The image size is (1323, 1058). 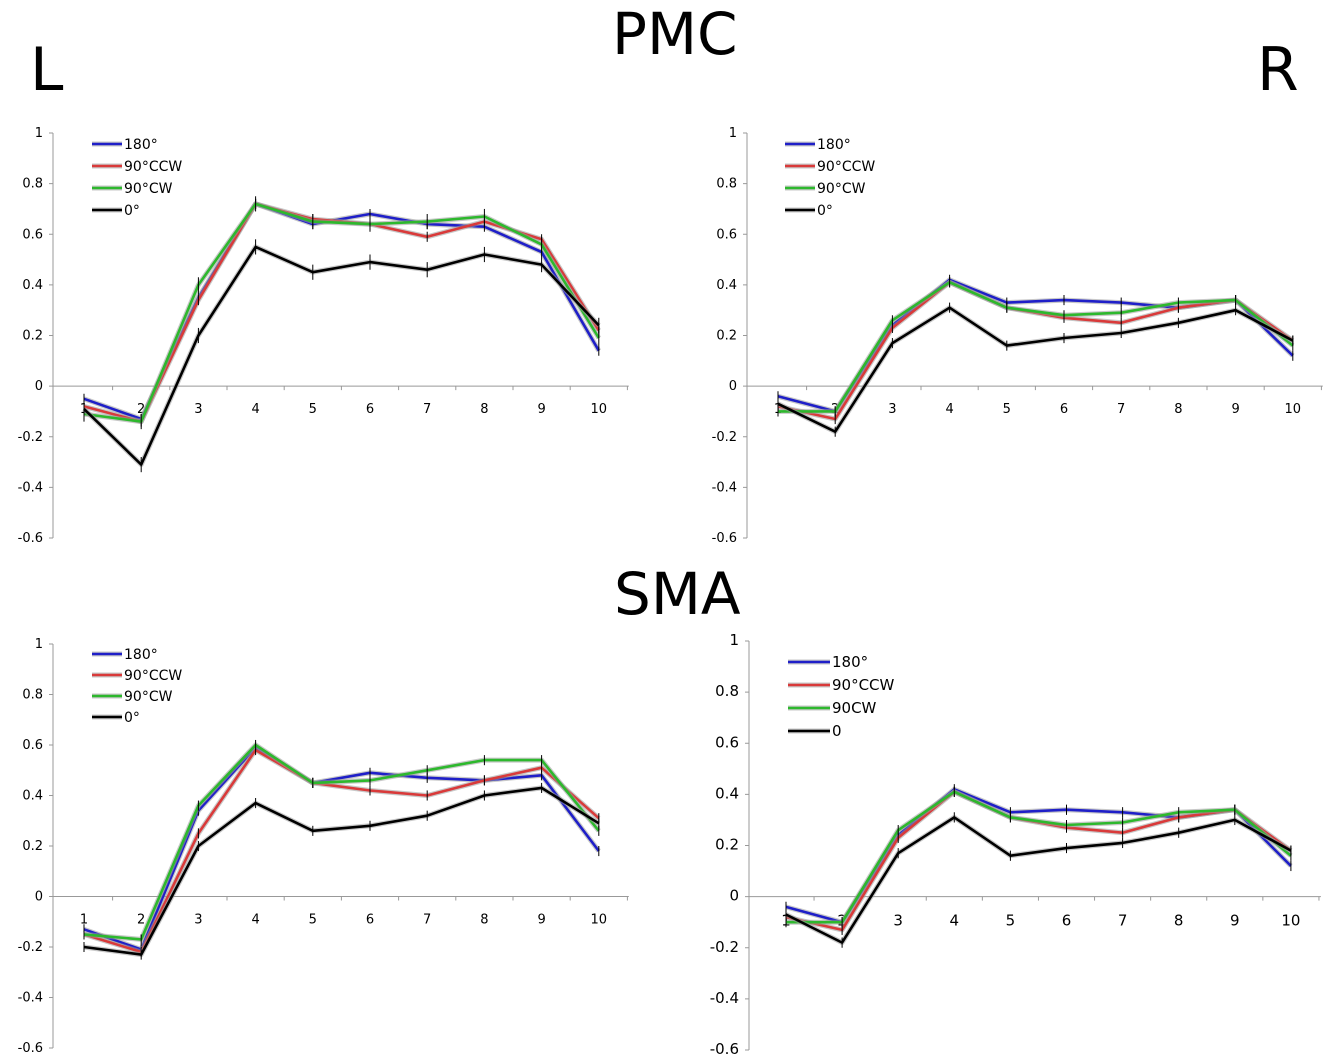 I want to click on right-hemisphere-label: R, so click(x=1278, y=70).